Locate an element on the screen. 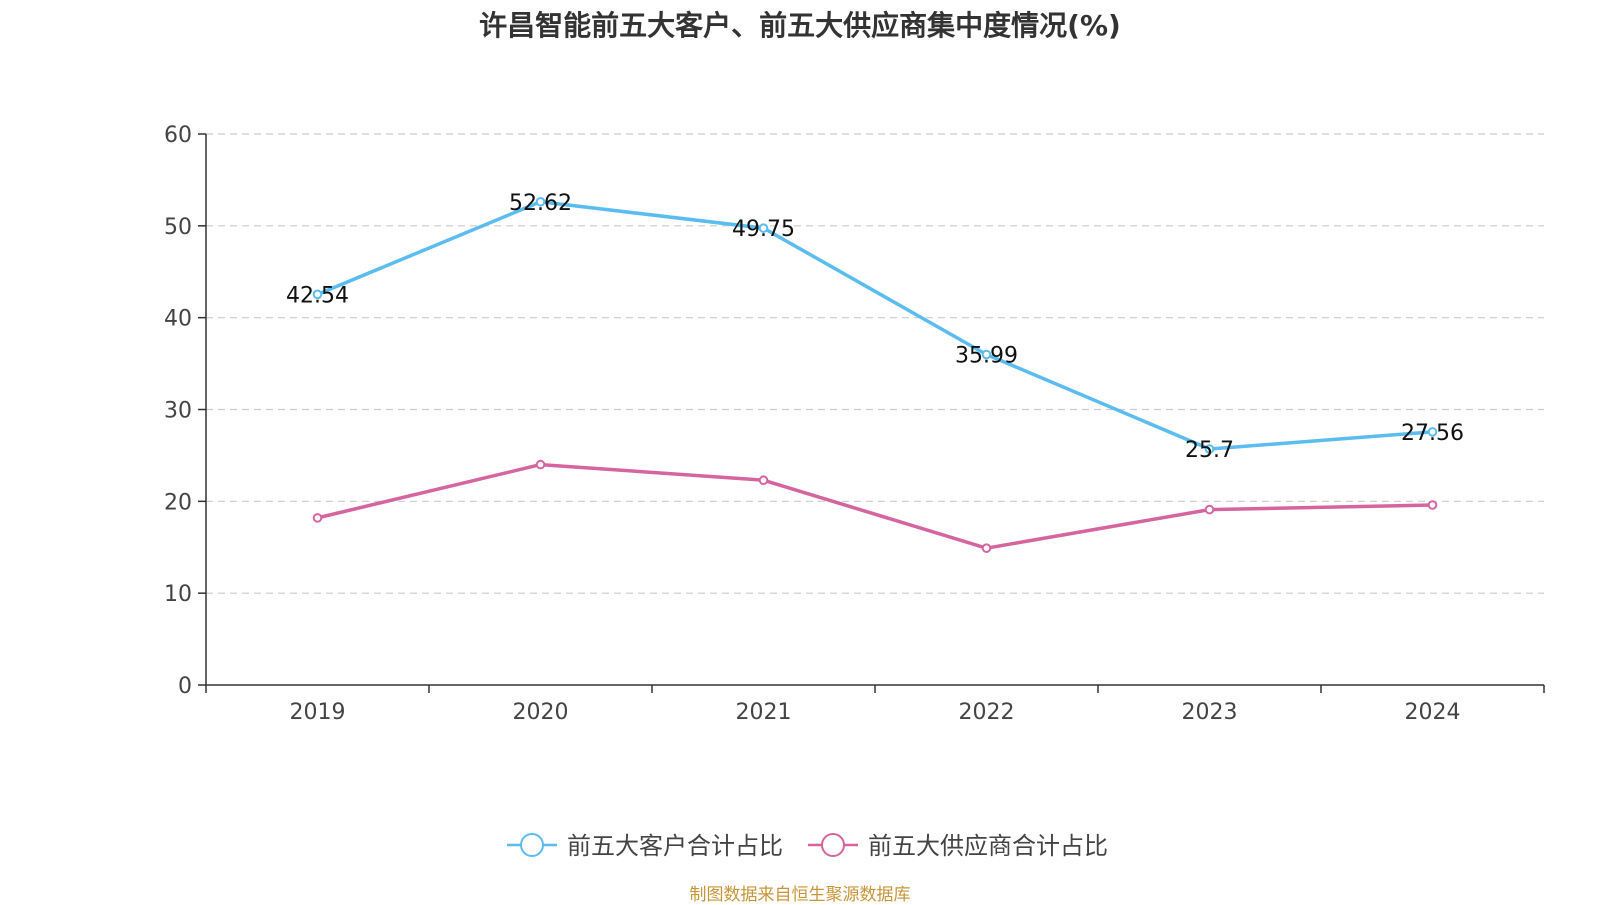 This screenshot has height=905, width=1600. data-label: 27.56 is located at coordinates (1432, 433).